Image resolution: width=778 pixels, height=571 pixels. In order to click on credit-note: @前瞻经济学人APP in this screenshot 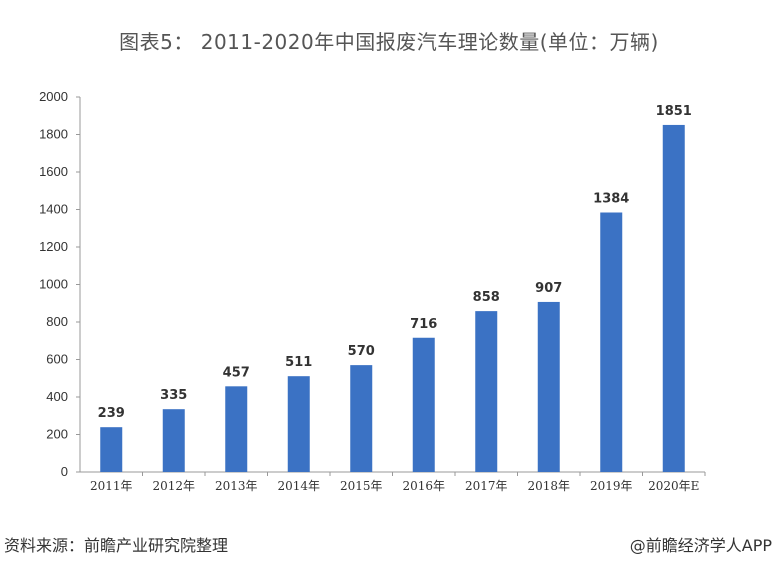, I will do `click(700, 545)`.